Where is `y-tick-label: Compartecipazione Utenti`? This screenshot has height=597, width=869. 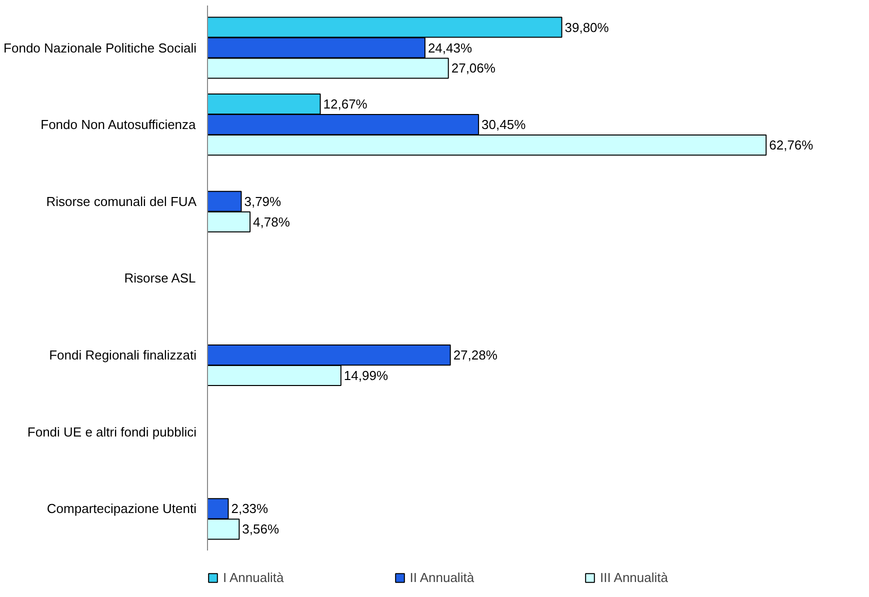
y-tick-label: Compartecipazione Utenti is located at coordinates (121, 508).